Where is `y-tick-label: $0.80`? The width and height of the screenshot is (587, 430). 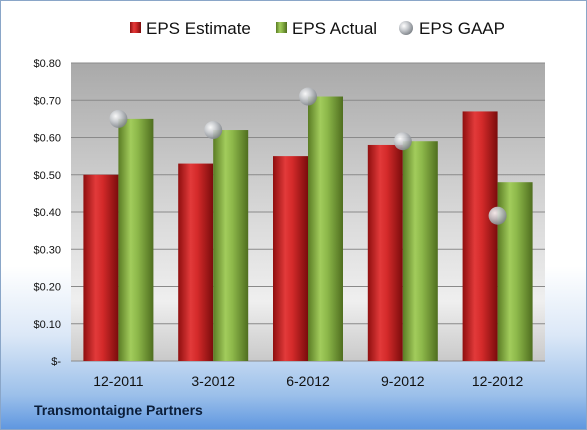
y-tick-label: $0.80 is located at coordinates (47, 64).